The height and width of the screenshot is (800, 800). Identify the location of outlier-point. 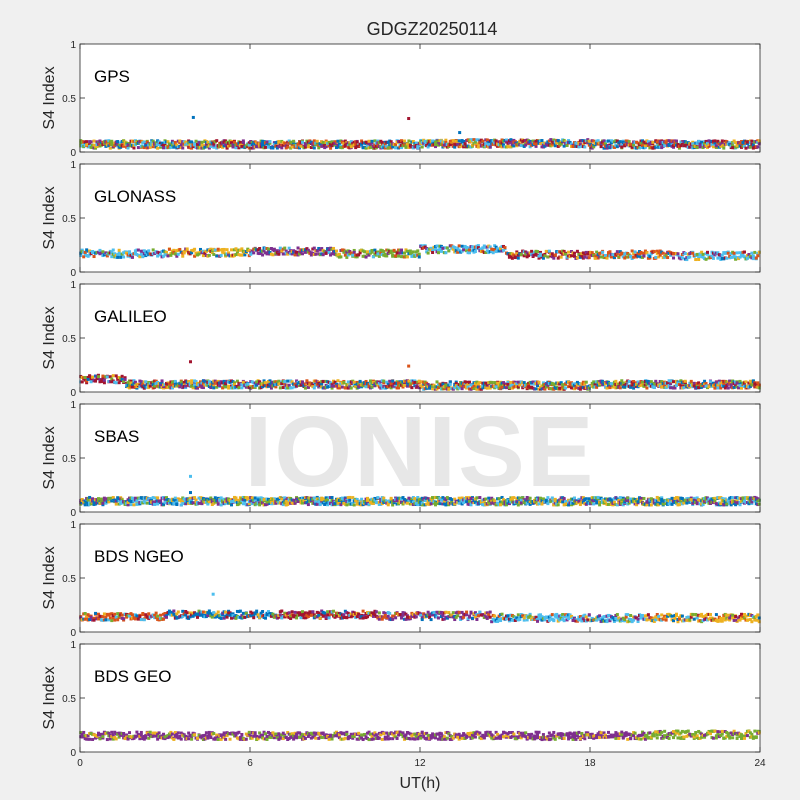
(190, 362).